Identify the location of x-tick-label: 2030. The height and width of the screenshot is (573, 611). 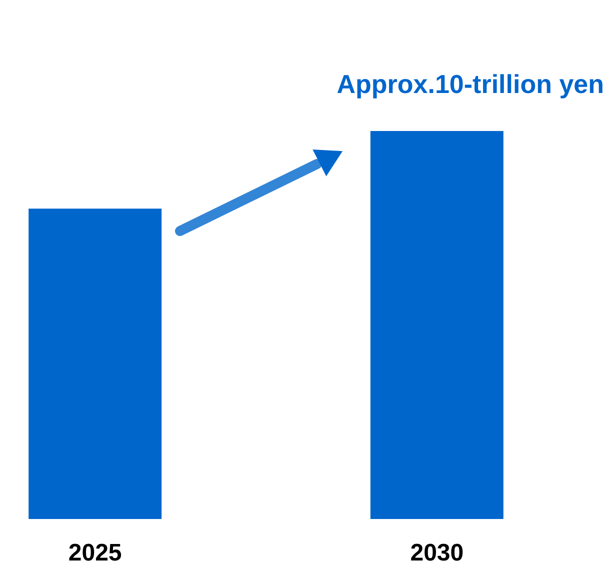
(437, 553).